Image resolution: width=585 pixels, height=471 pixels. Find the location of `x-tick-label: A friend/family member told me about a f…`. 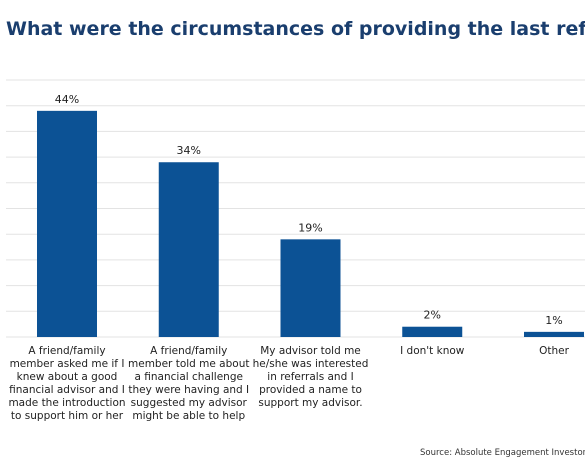

x-tick-label: A friend/family member told me about a f… is located at coordinates (189, 383).